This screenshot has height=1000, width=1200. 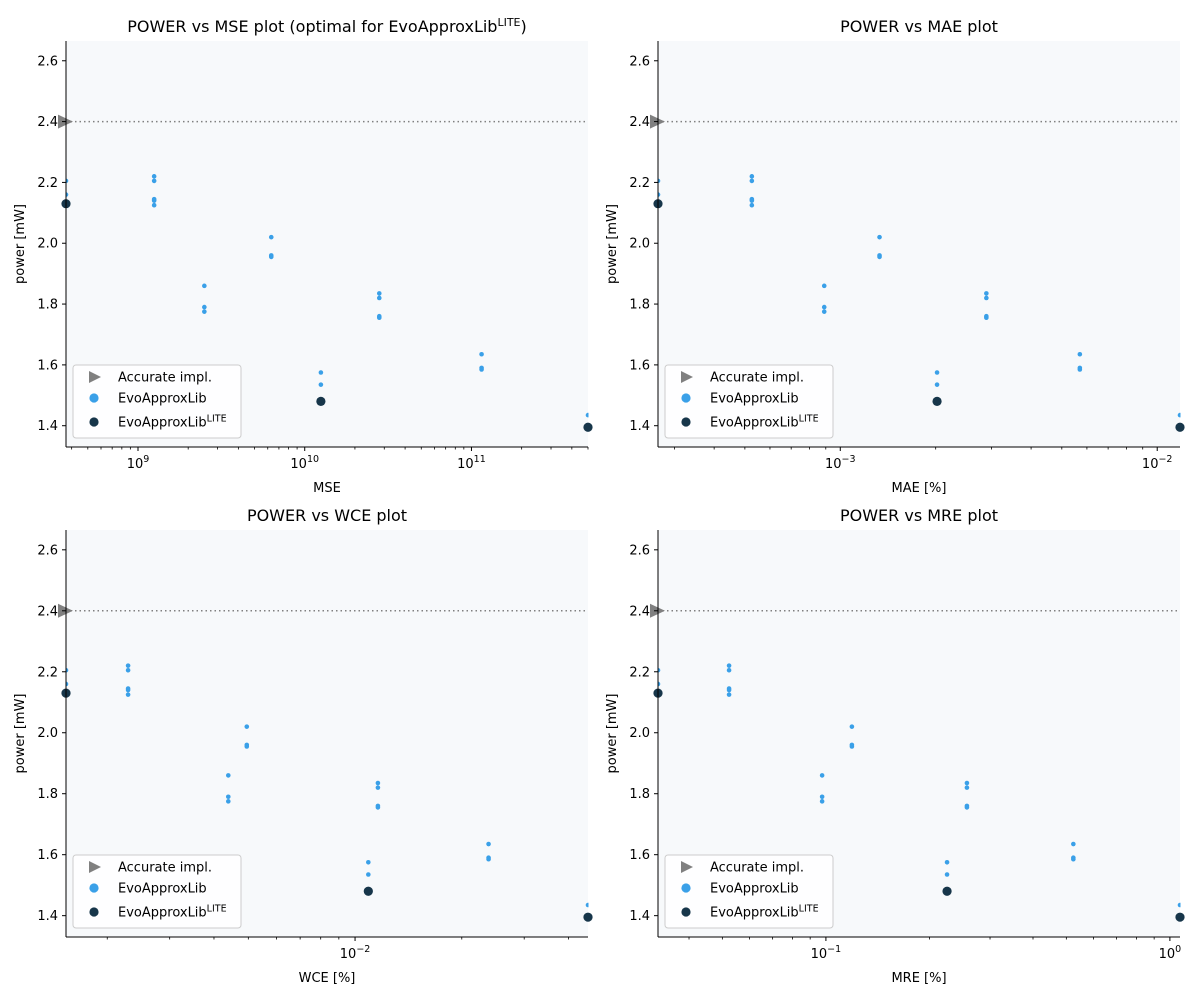 I want to click on y-tick-label: 2.6, so click(x=639, y=61).